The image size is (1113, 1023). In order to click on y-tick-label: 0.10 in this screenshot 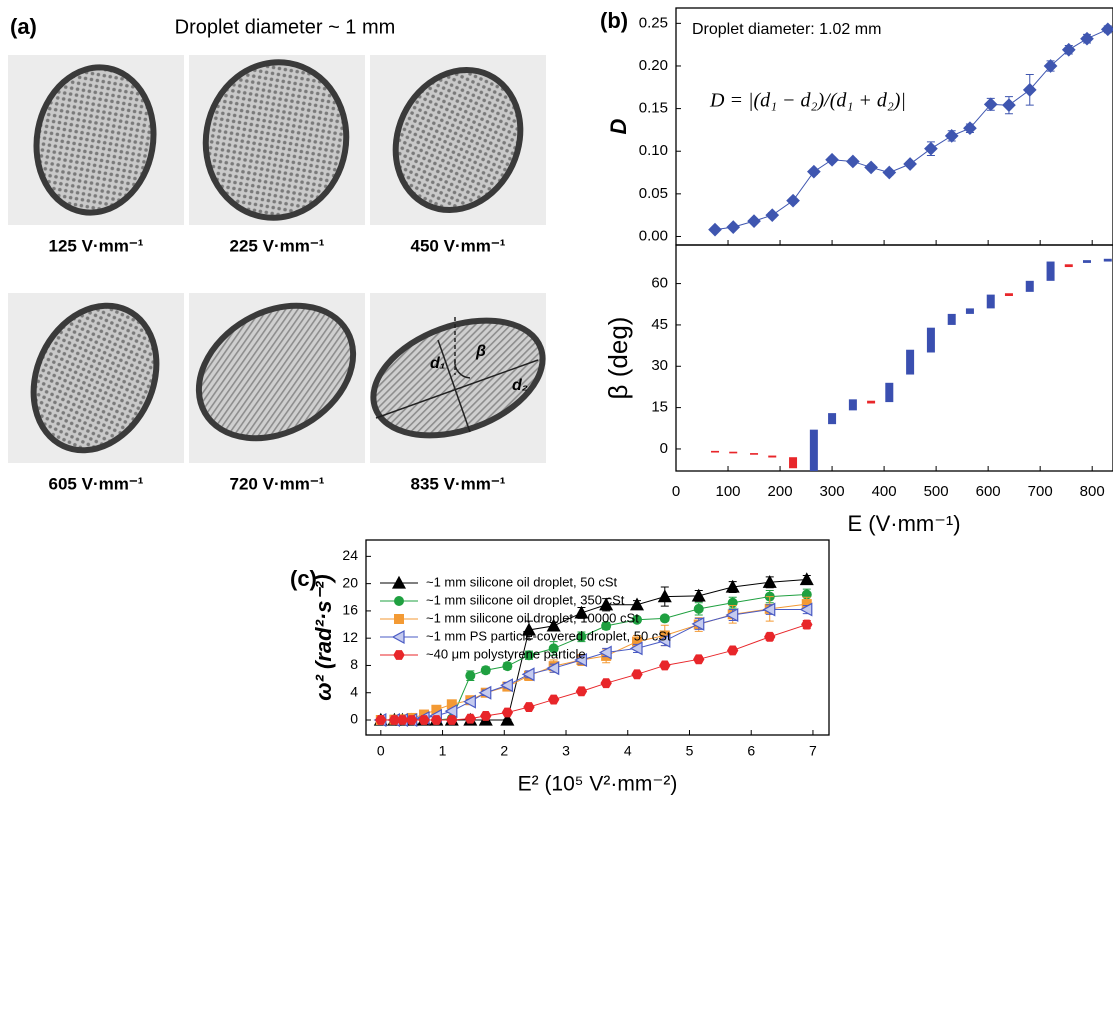, I will do `click(653, 150)`.